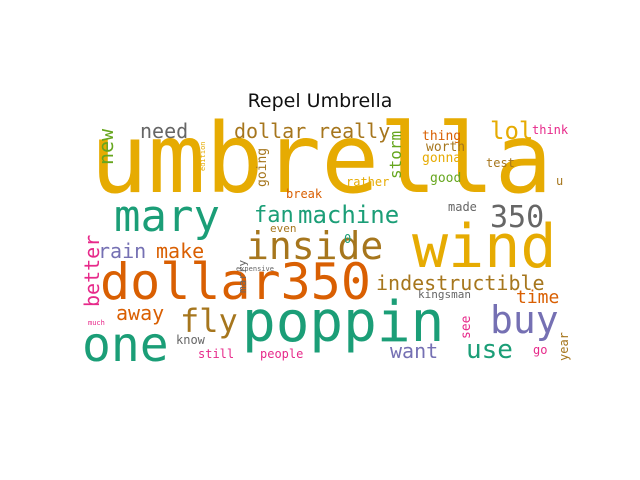 Image resolution: width=640 pixels, height=480 pixels. I want to click on word-see: see, so click(466, 327).